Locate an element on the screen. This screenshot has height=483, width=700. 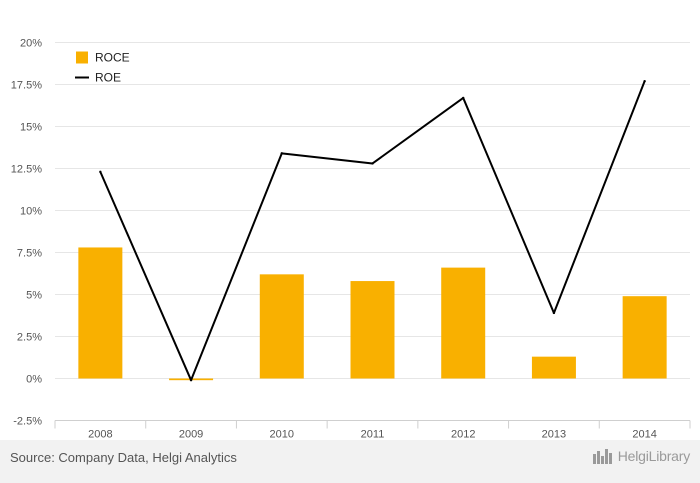
y-tick-label: 15% is located at coordinates (31, 128).